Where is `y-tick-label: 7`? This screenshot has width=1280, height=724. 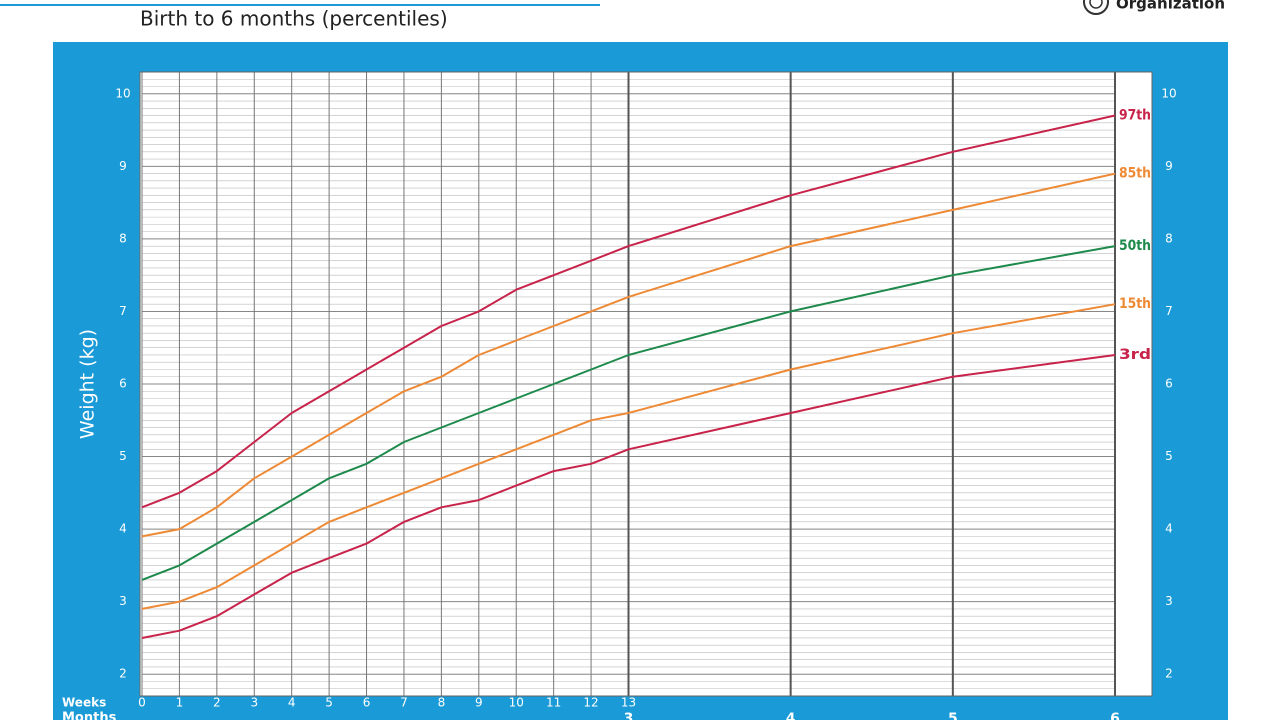
y-tick-label: 7 is located at coordinates (123, 311).